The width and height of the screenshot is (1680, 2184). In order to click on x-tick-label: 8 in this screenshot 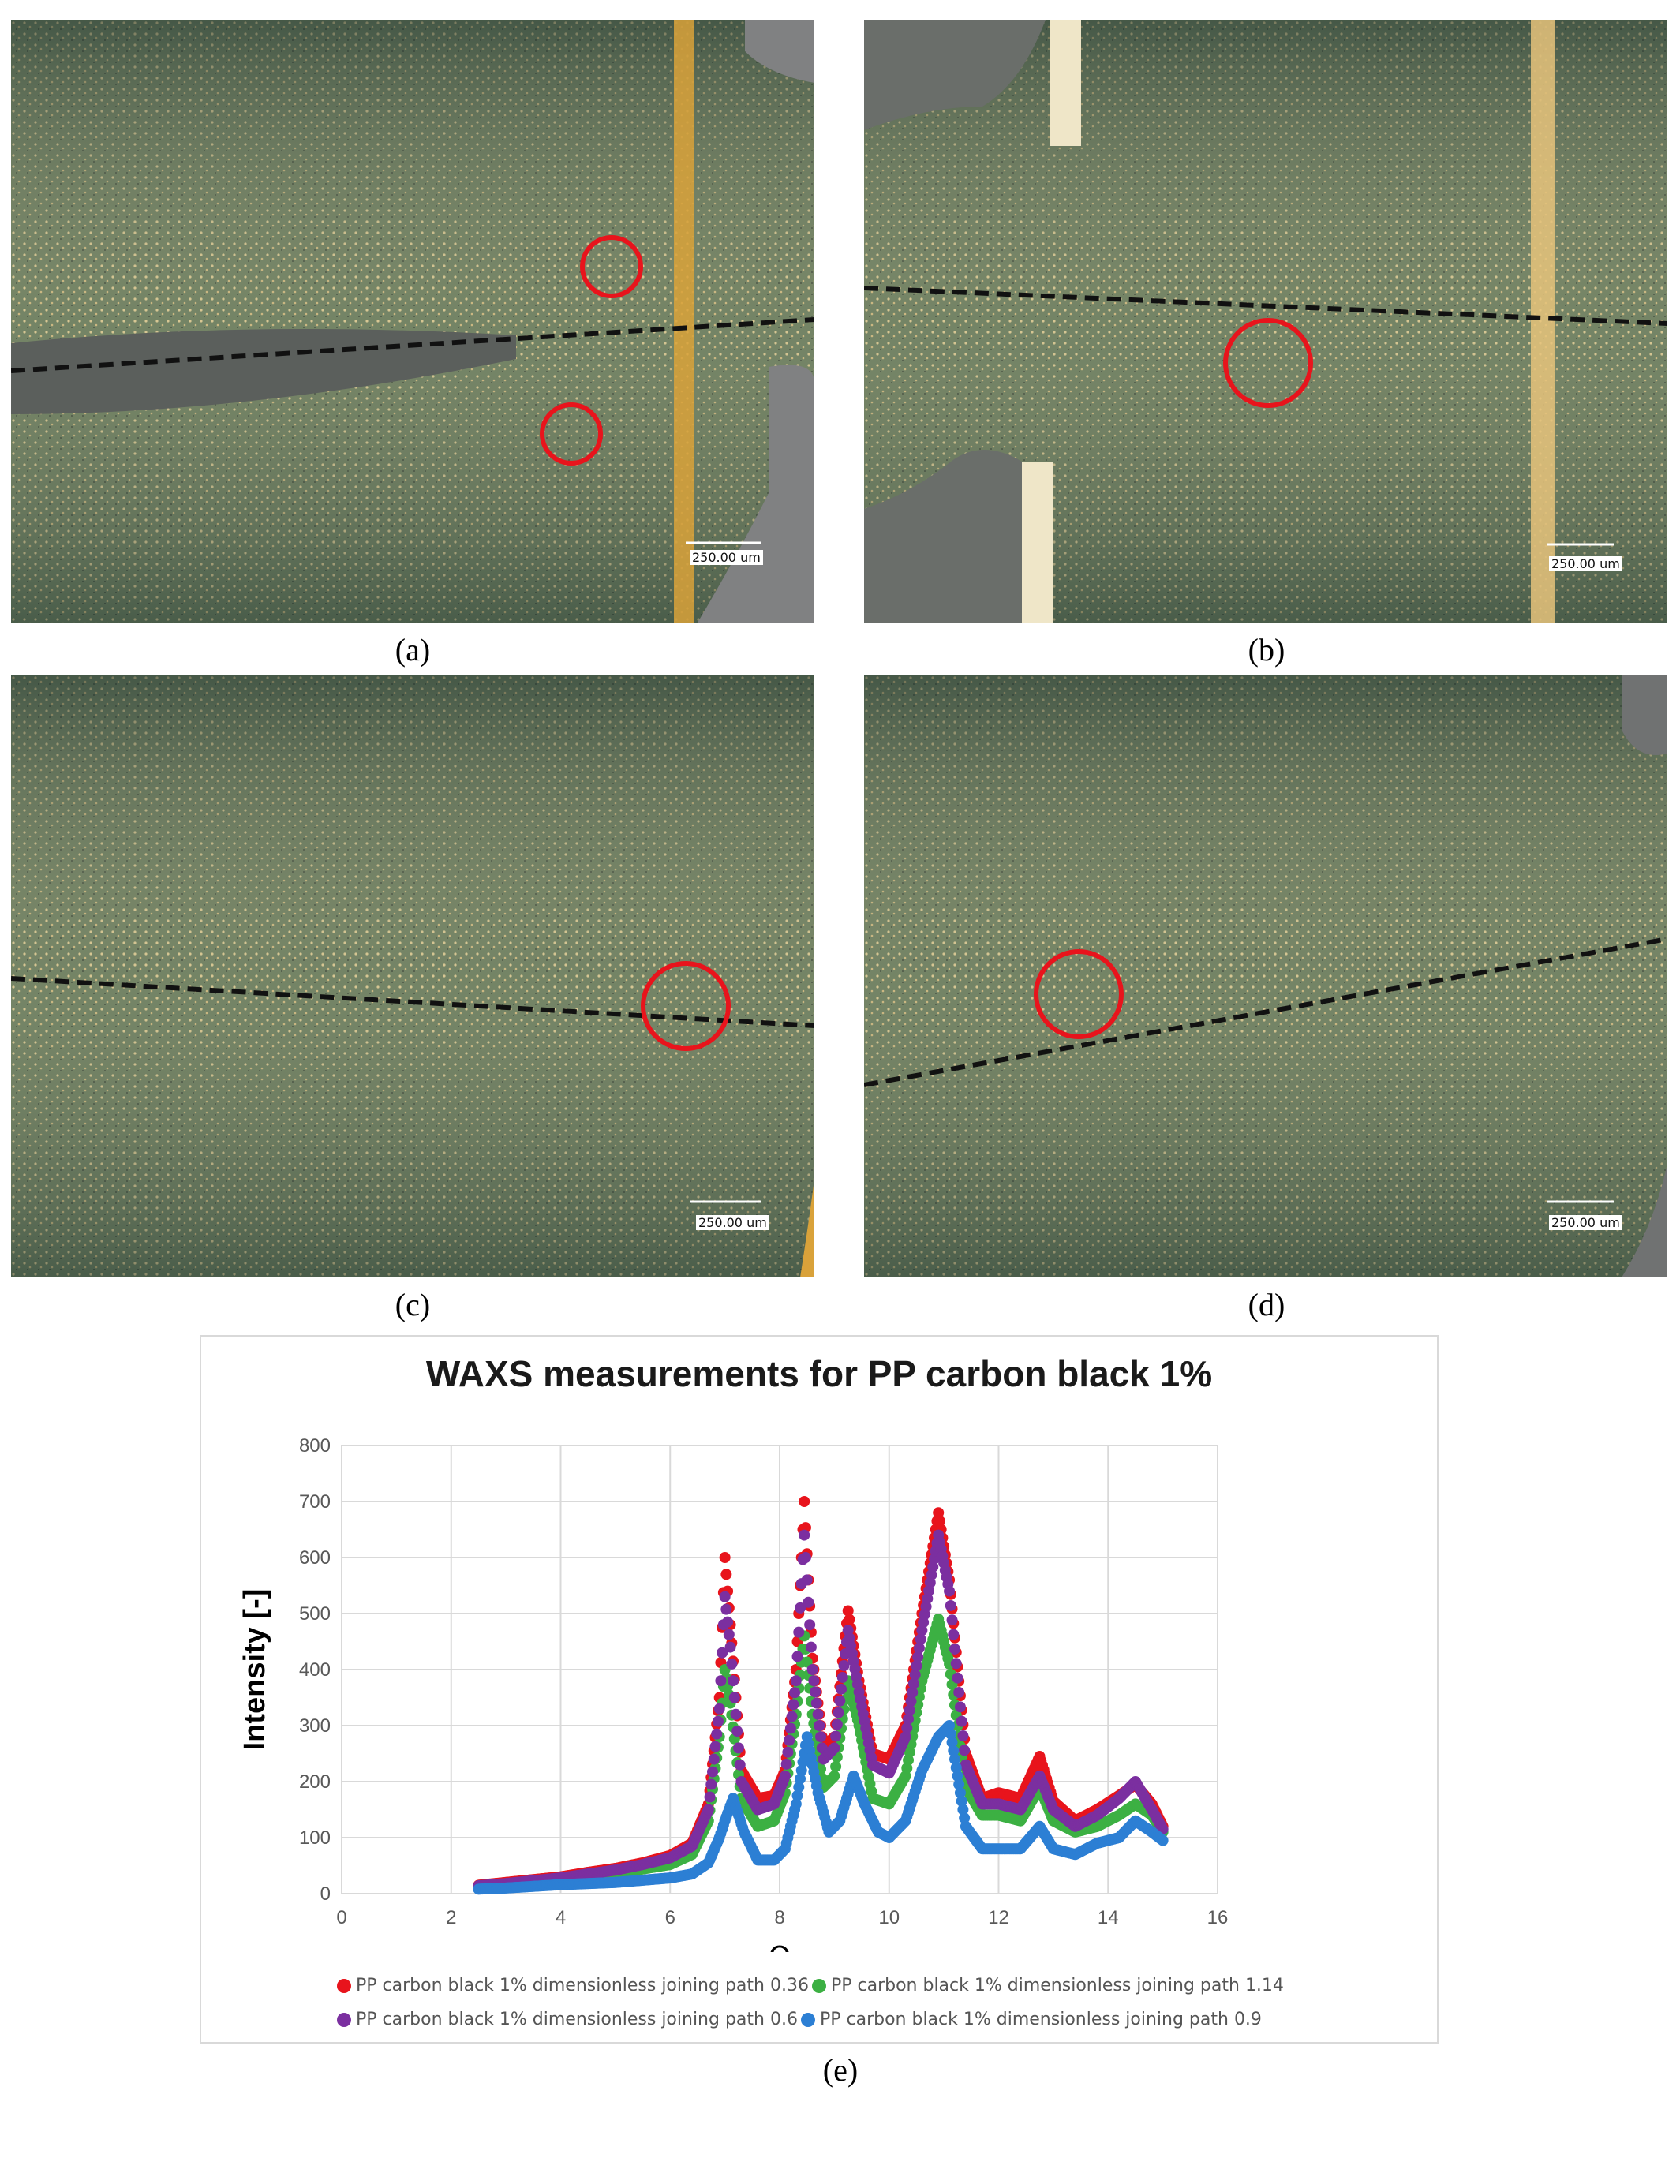, I will do `click(779, 1917)`.